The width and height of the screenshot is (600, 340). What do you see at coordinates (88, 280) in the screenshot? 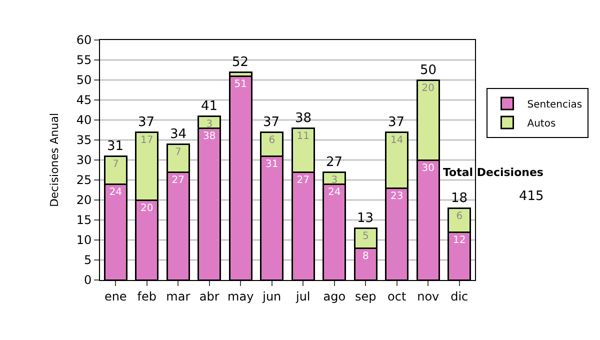
I see `y-tick-label: 0` at bounding box center [88, 280].